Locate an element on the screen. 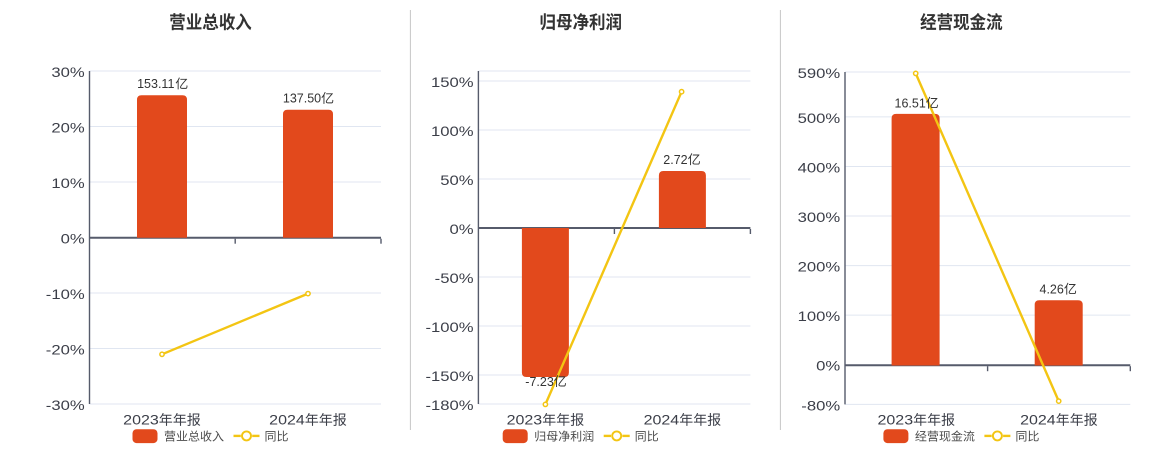  svg-text: 2.72 is located at coordinates (675, 160).